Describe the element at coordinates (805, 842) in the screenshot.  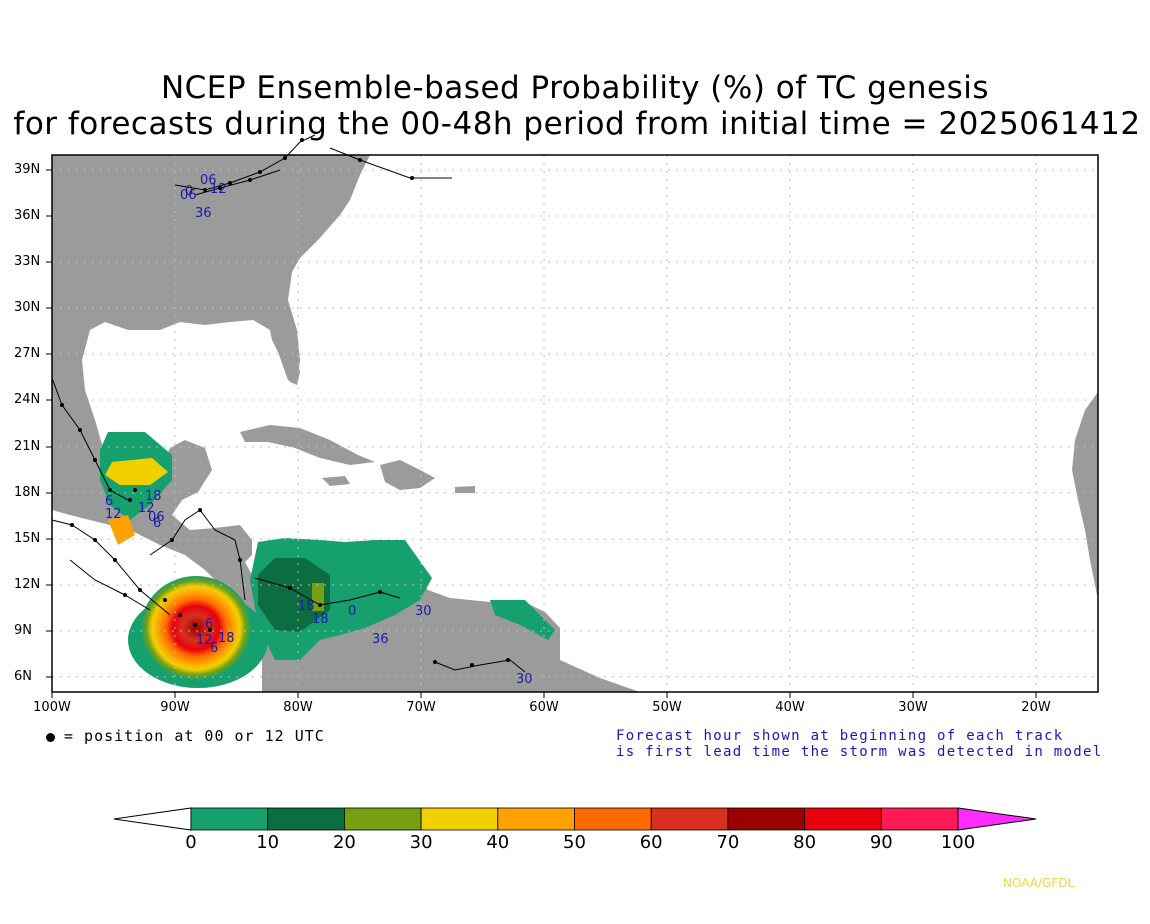
I see `colorbar-label: 80` at that location.